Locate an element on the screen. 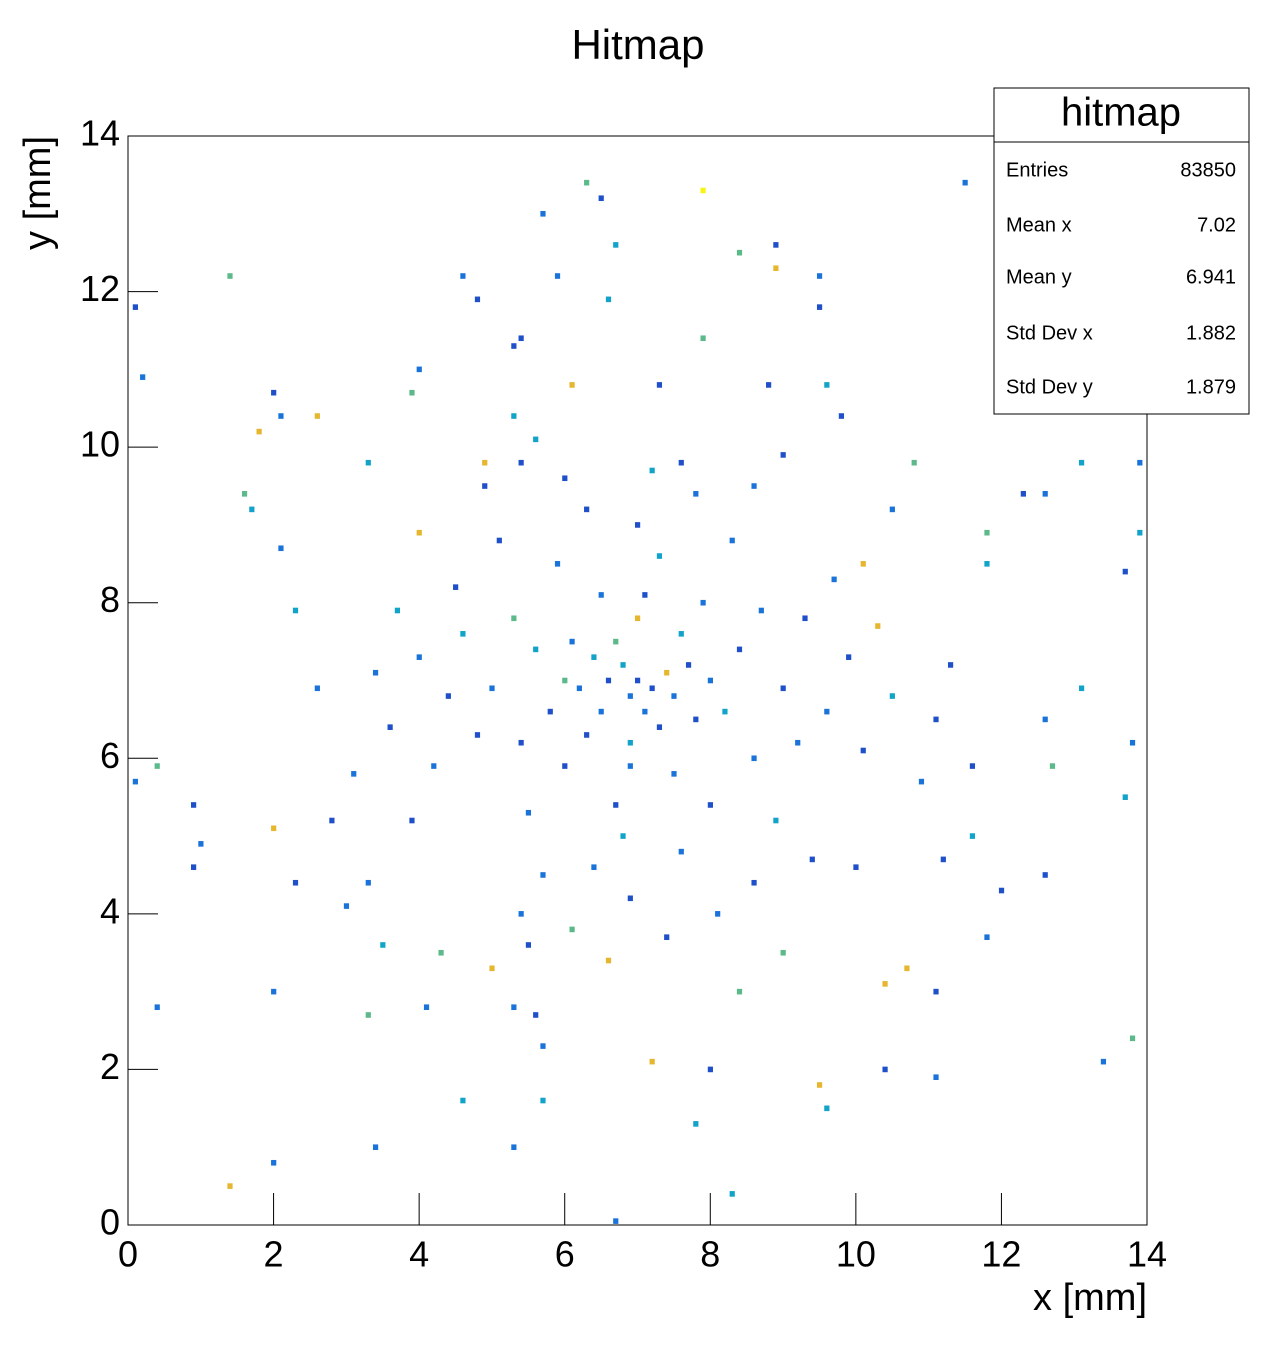  stats-box: hitmap is located at coordinates (1121, 251).